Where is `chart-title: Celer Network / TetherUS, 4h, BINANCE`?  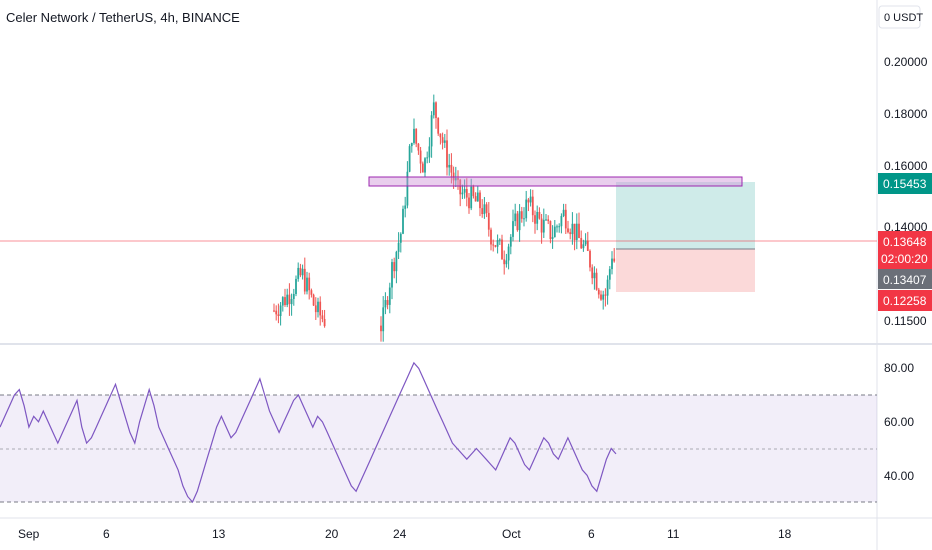 chart-title: Celer Network / TetherUS, 4h, BINANCE is located at coordinates (123, 17).